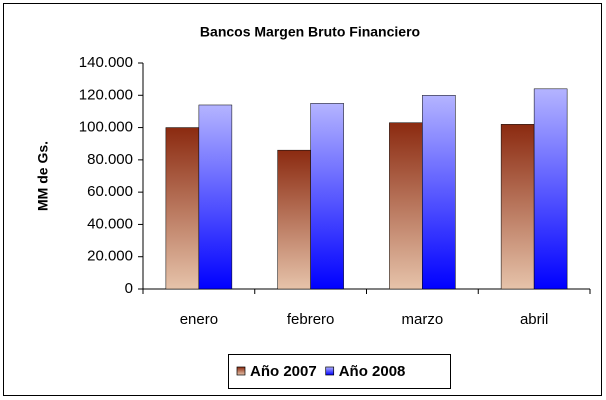 The height and width of the screenshot is (400, 606). Describe the element at coordinates (283, 371) in the screenshot. I see `legend-label: Año 2007` at that location.